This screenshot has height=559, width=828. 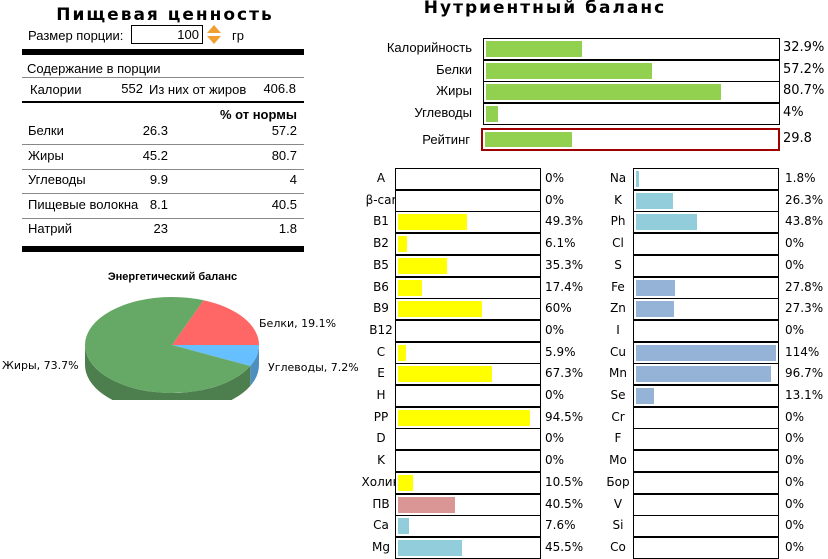 I want to click on portion-value: 100, so click(x=188, y=34).